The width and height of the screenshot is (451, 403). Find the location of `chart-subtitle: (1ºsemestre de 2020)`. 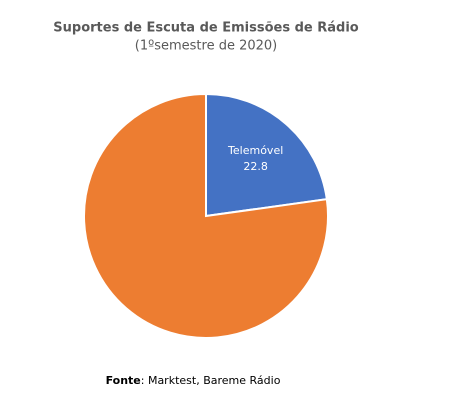

chart-subtitle: (1ºsemestre de 2020) is located at coordinates (206, 46).